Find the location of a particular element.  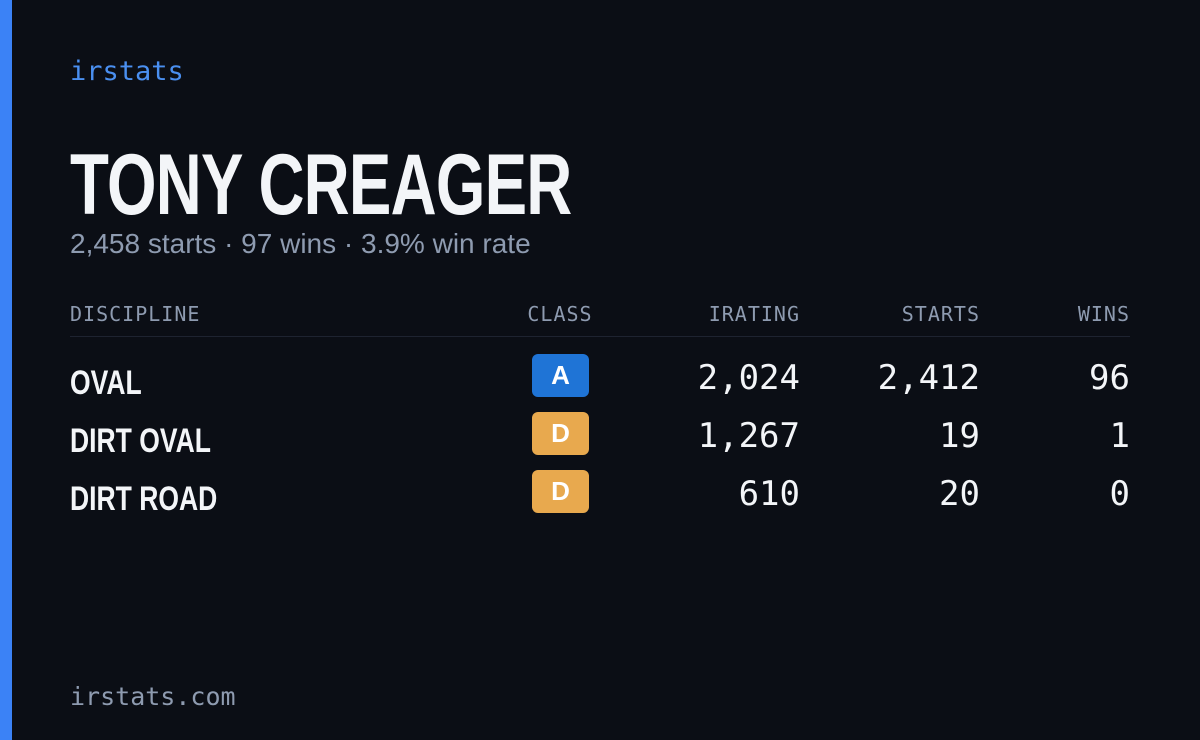

discipline: DIRT ROAD is located at coordinates (144, 499).